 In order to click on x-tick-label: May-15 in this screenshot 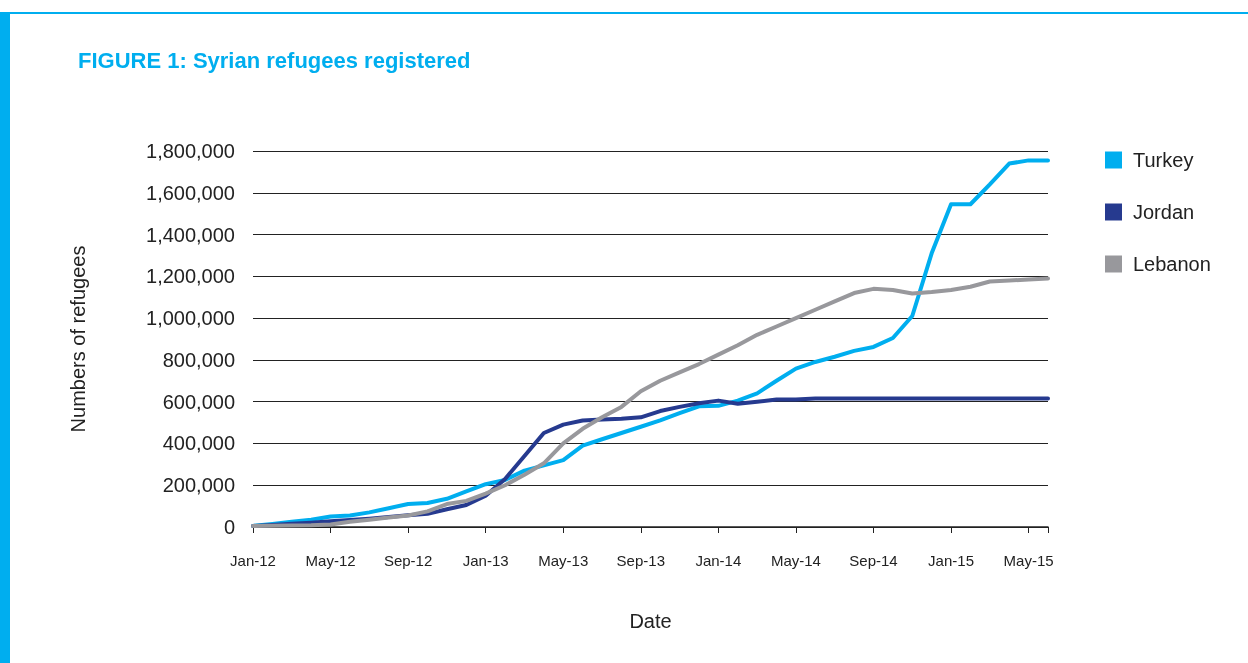, I will do `click(1028, 560)`.